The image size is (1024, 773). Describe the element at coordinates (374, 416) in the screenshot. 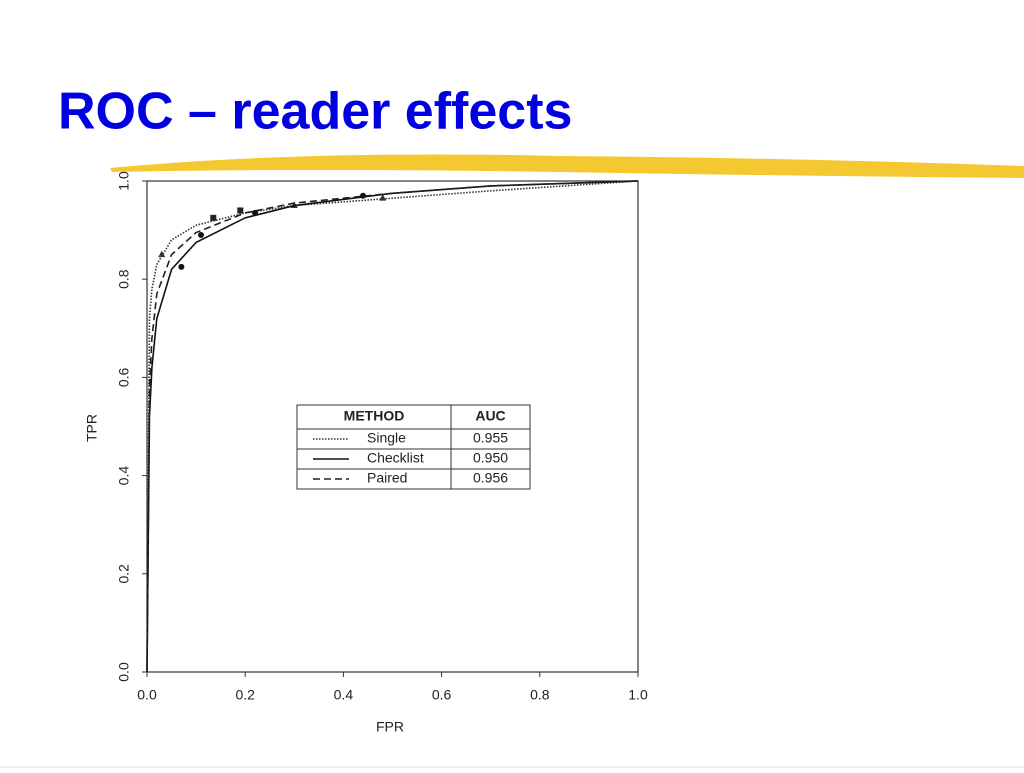

I see `legend-header: METHOD` at that location.